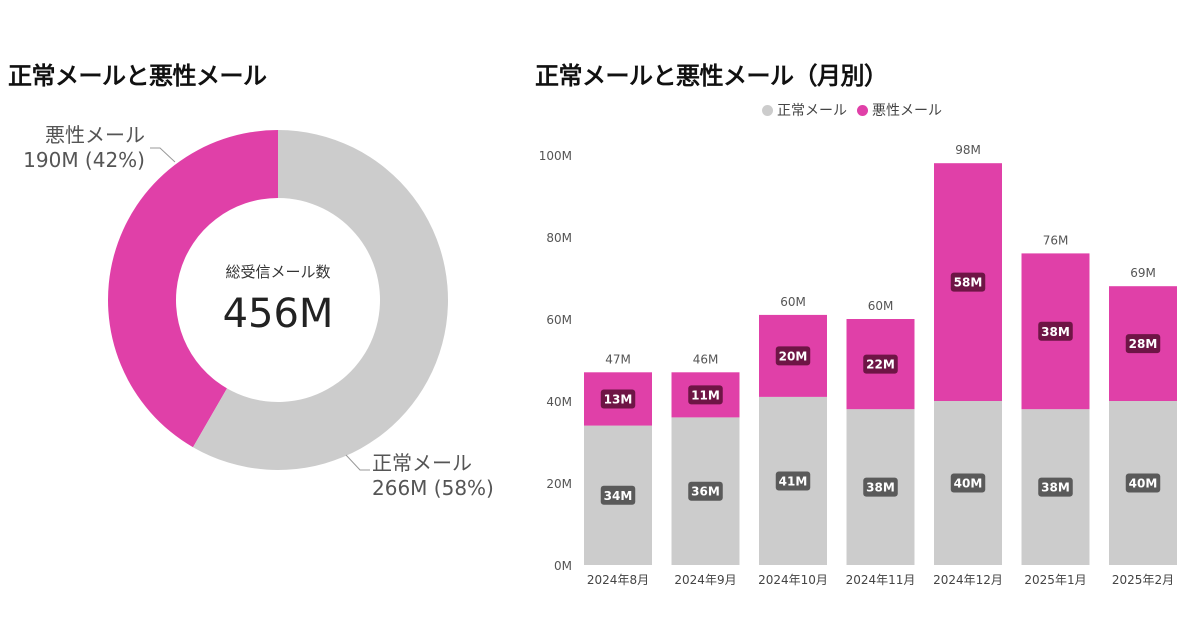 The width and height of the screenshot is (1200, 630). Describe the element at coordinates (357, 462) in the screenshot. I see `leader-line-normal` at that location.